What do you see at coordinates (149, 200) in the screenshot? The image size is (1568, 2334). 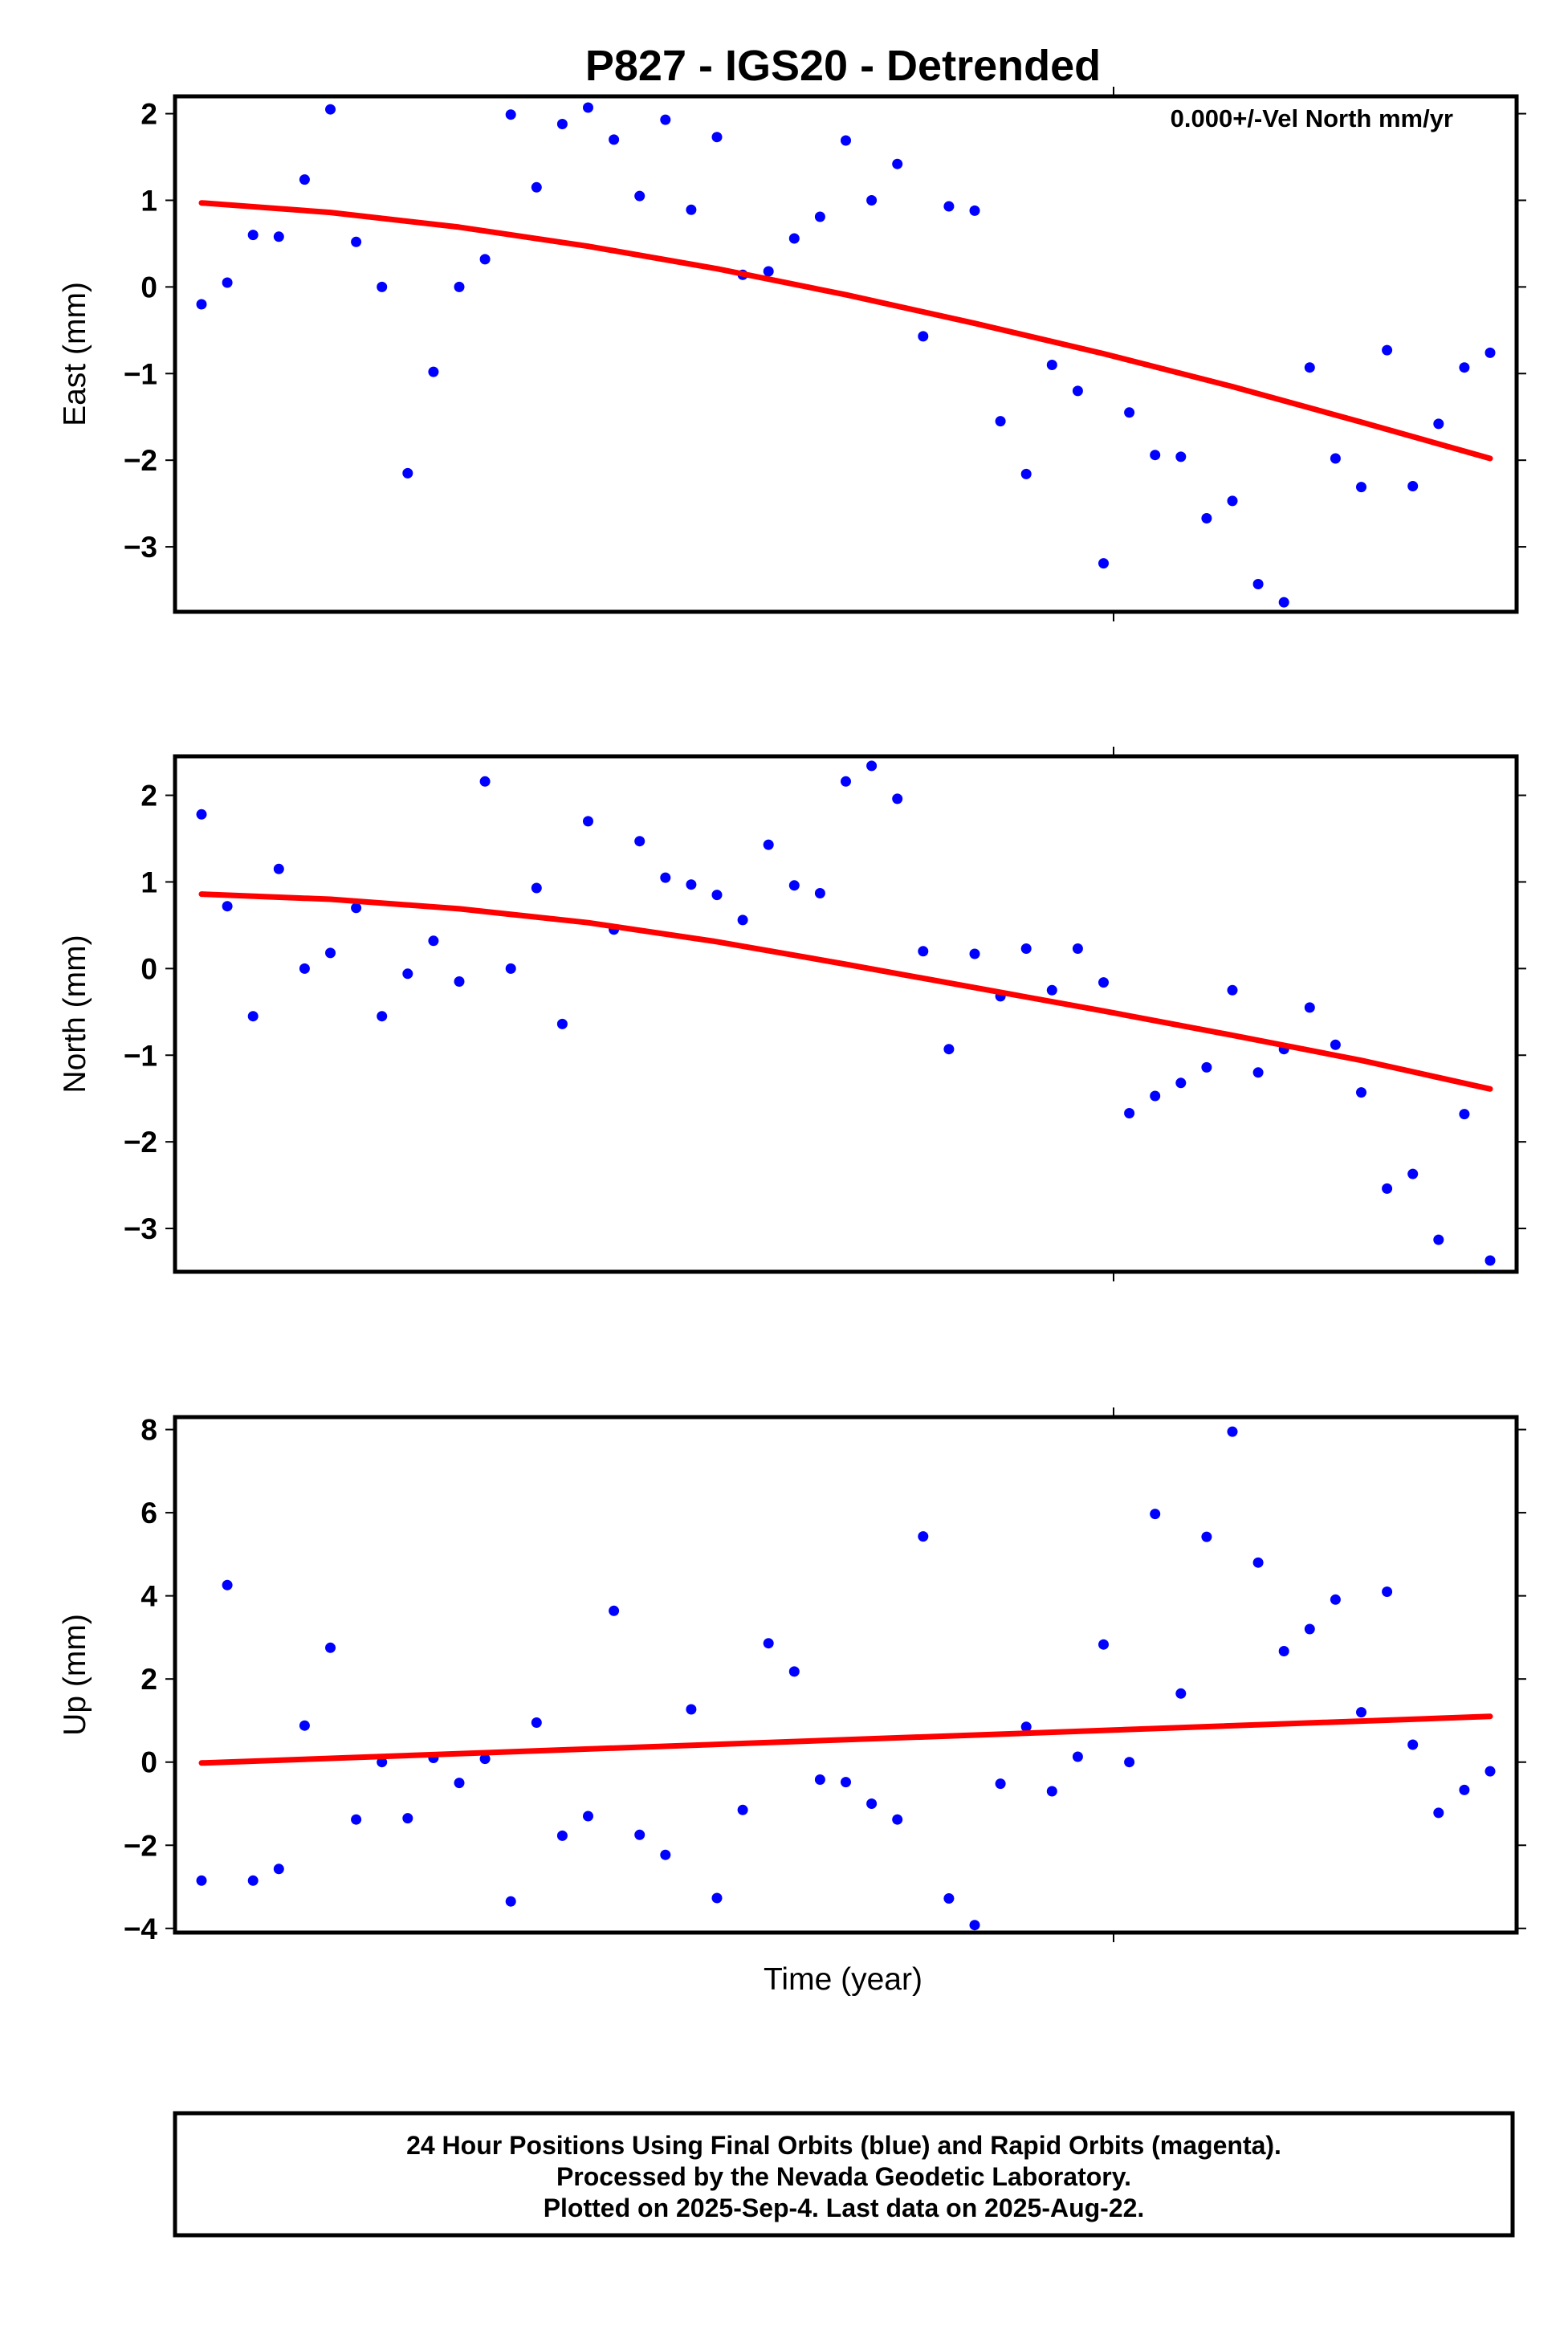 I see `east-ytick-label: 1` at bounding box center [149, 200].